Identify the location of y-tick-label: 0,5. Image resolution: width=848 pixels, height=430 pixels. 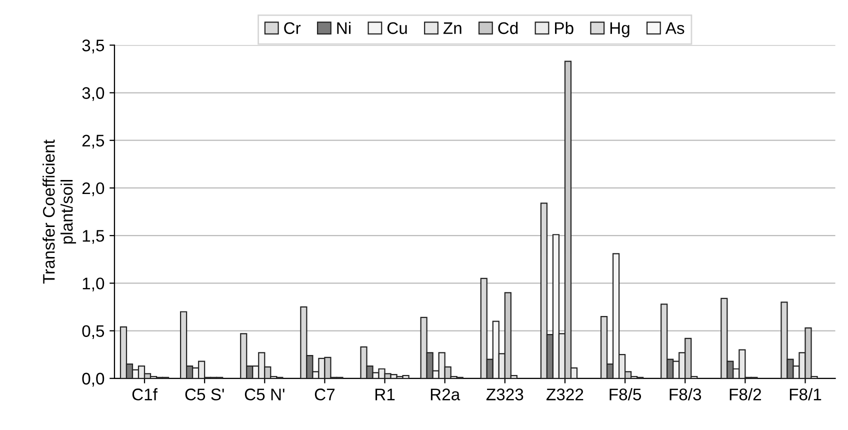
(93, 332).